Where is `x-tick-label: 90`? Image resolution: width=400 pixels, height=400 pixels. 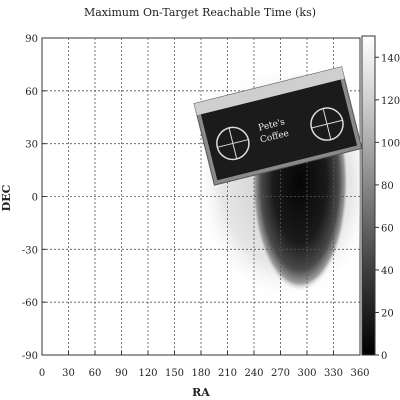 x-tick-label: 90 is located at coordinates (121, 373).